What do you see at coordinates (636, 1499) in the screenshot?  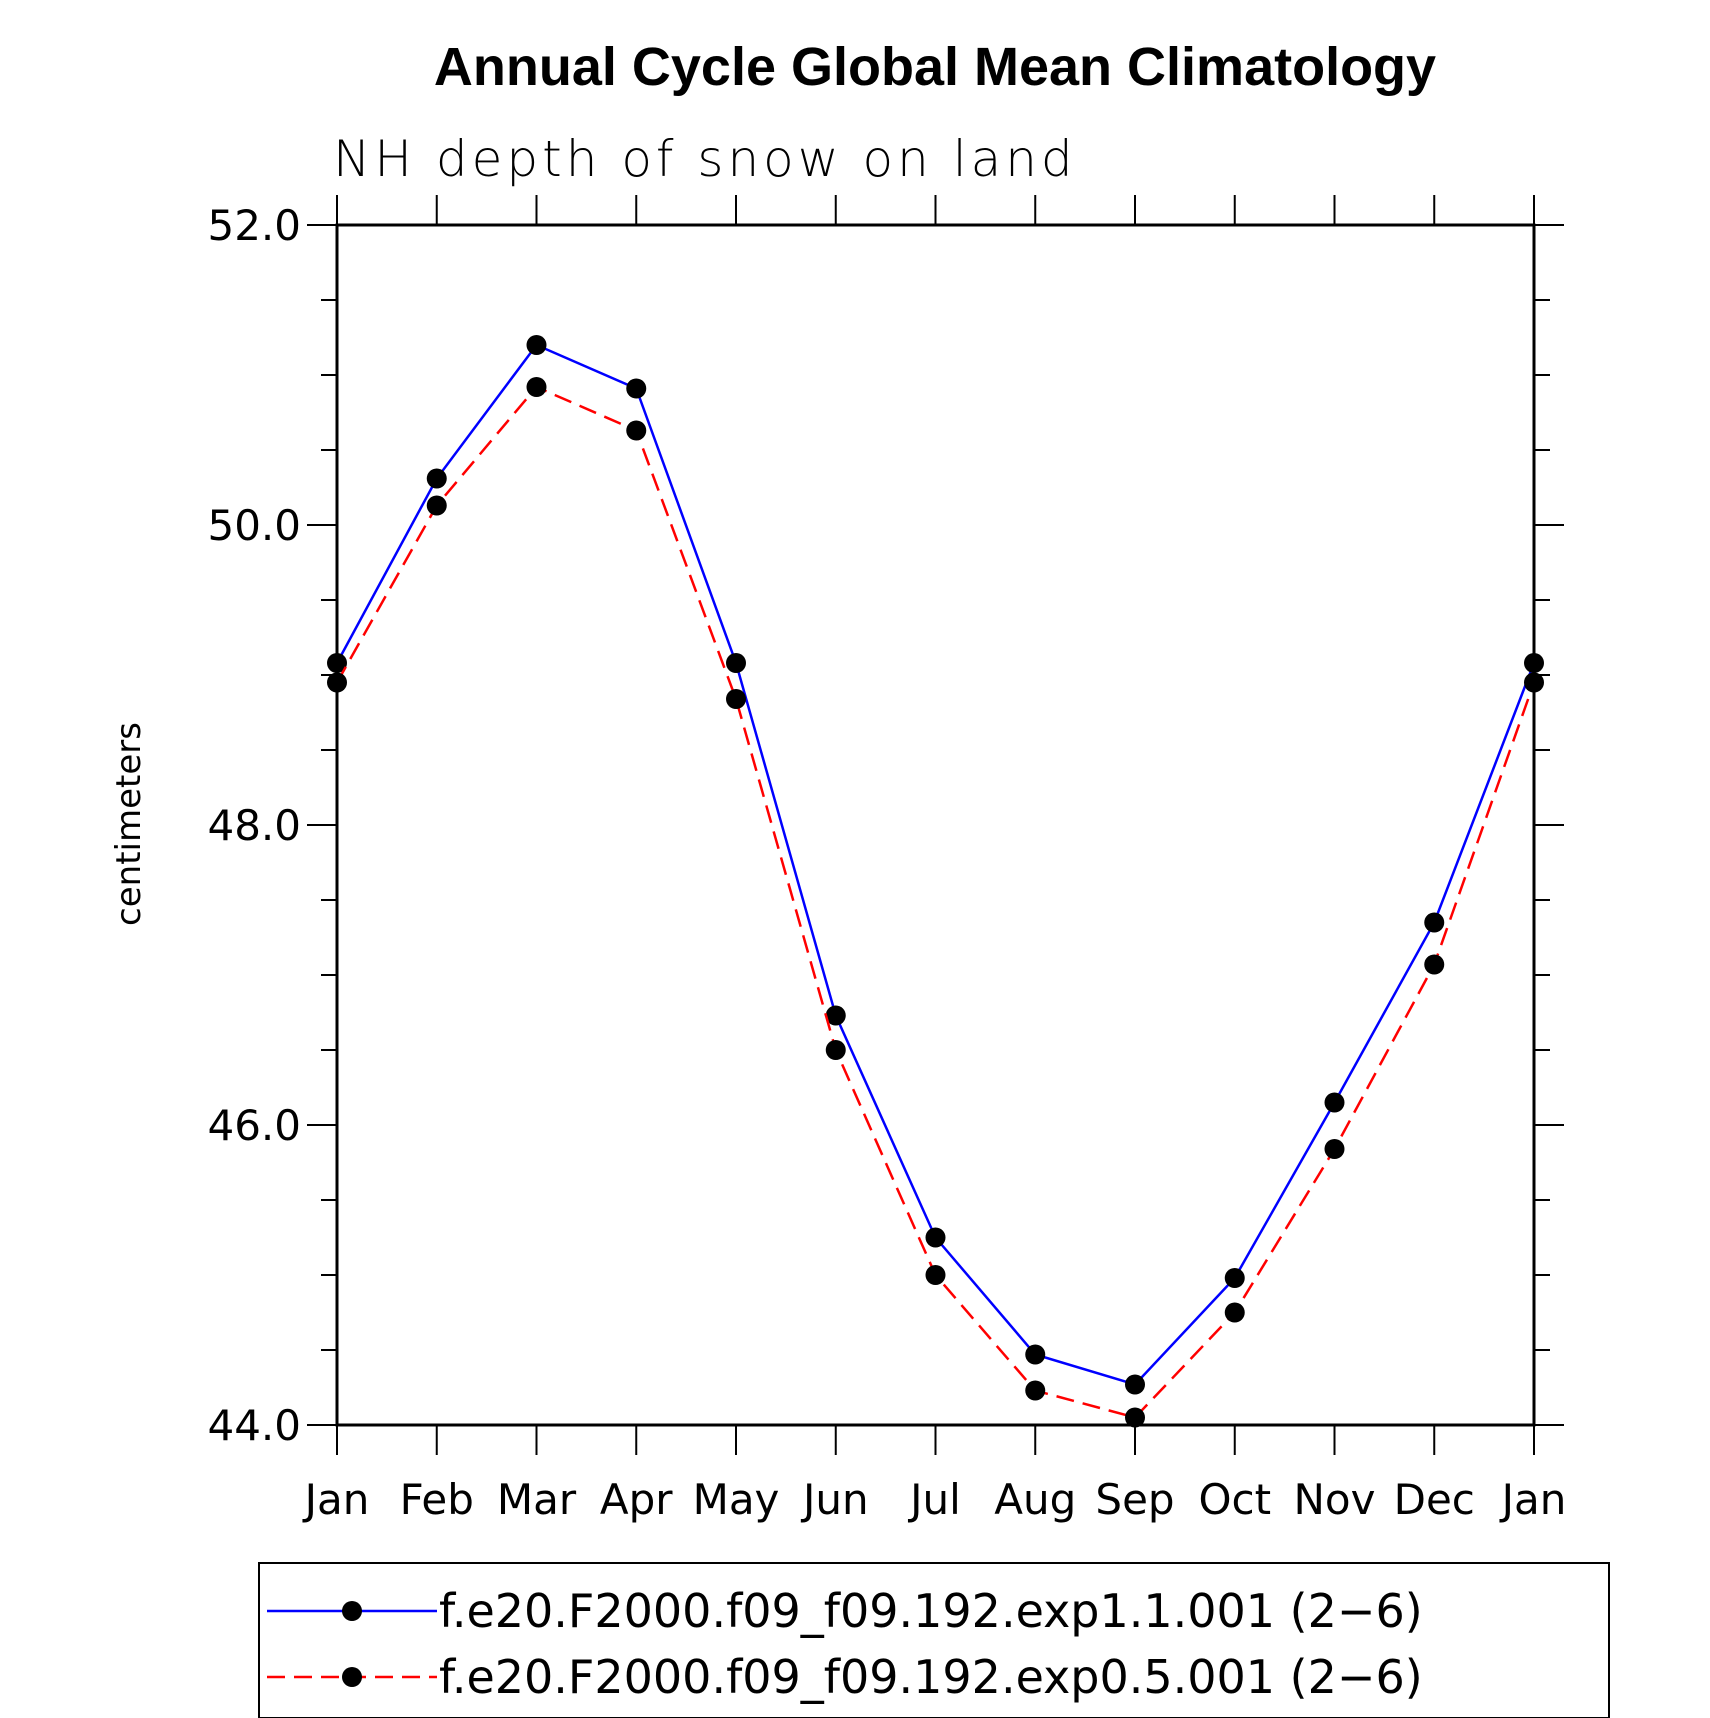 I see `x-tick-label: Apr` at bounding box center [636, 1499].